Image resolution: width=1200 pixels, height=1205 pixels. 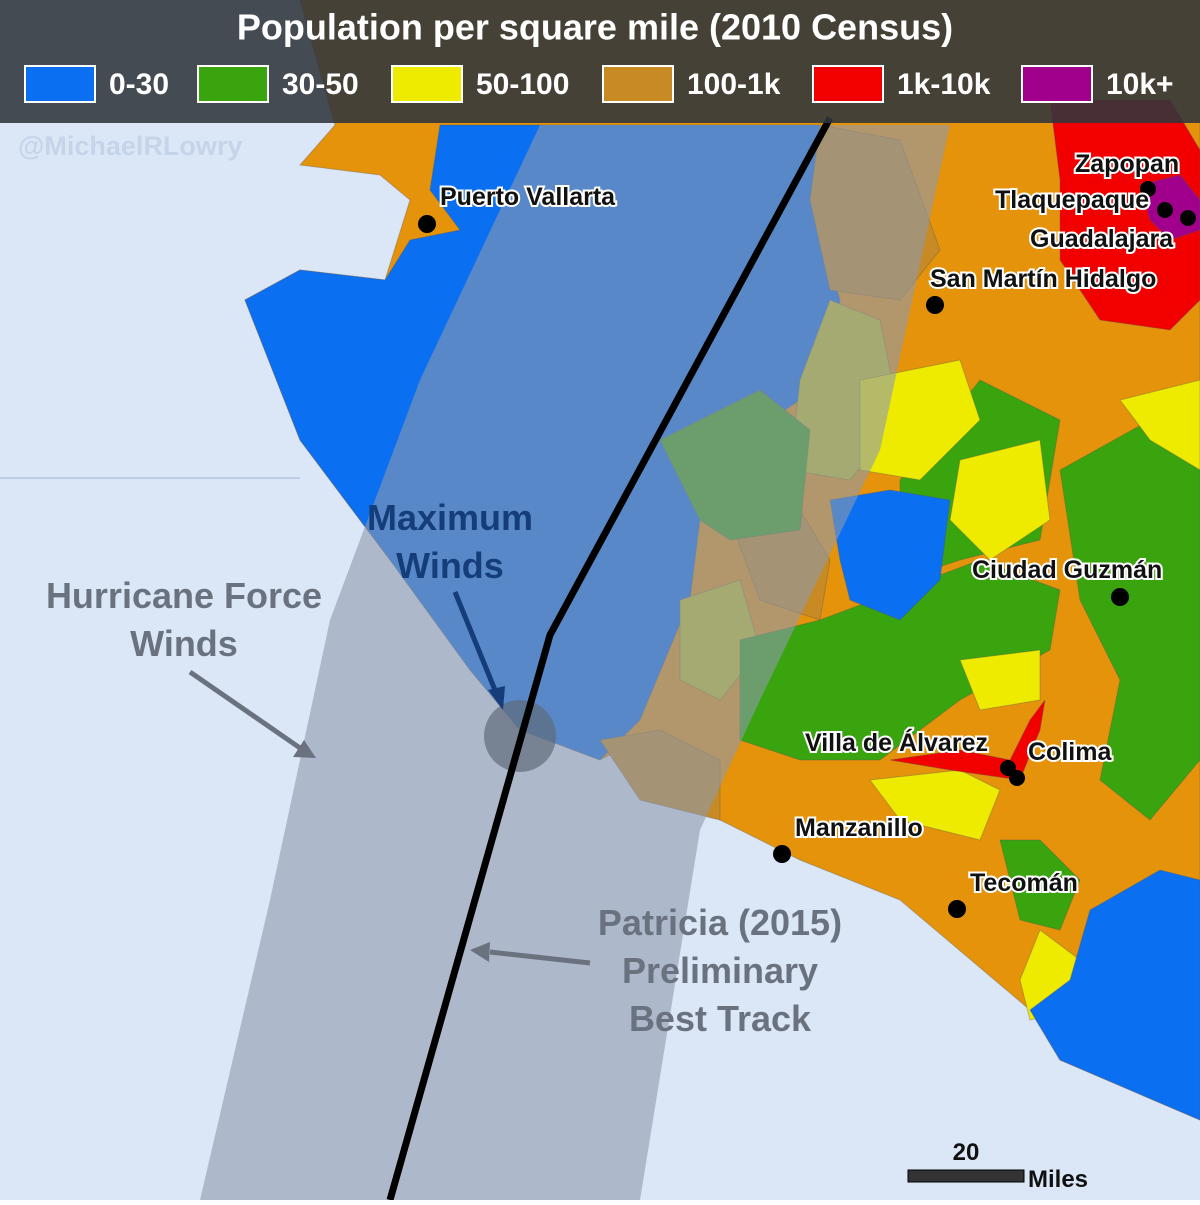 I want to click on legend: 0-30 30-50 50-100 100-1k 1k-10k 10k+, so click(x=599, y=84).